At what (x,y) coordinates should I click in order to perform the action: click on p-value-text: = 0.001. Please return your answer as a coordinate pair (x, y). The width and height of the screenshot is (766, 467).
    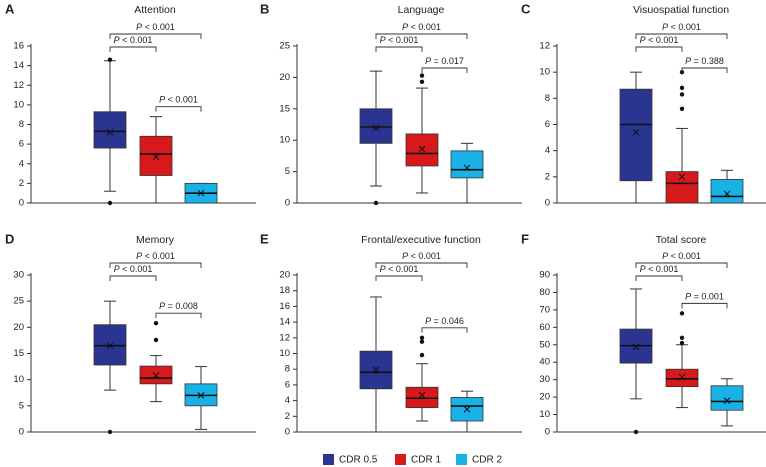
    Looking at the image, I should click on (707, 296).